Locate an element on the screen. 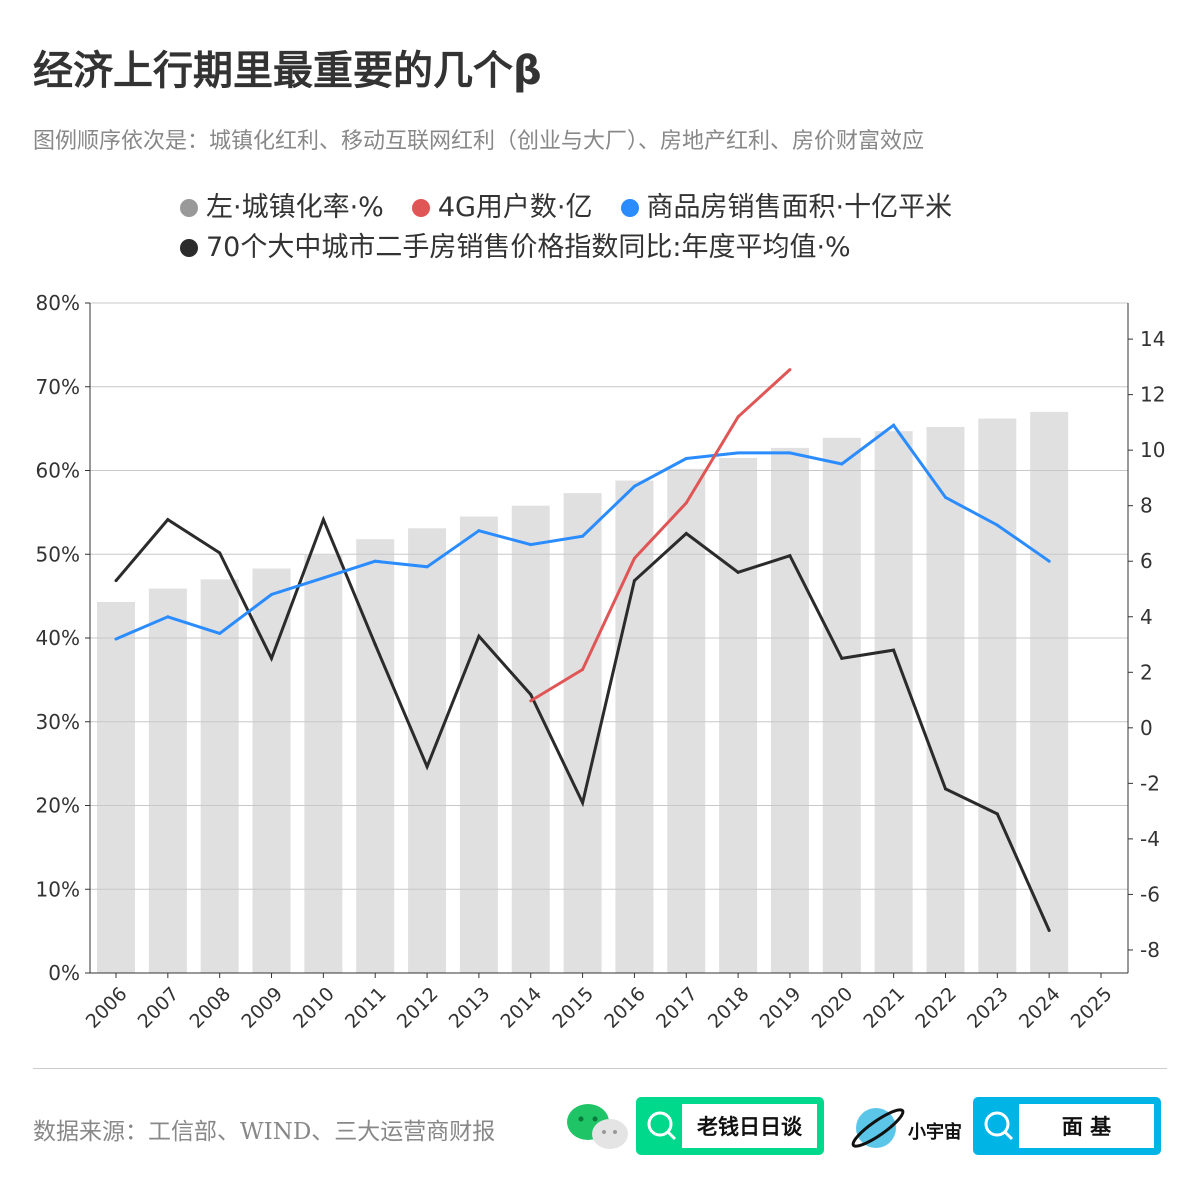 The height and width of the screenshot is (1200, 1200). brand-name: 小宇宙 is located at coordinates (935, 1132).